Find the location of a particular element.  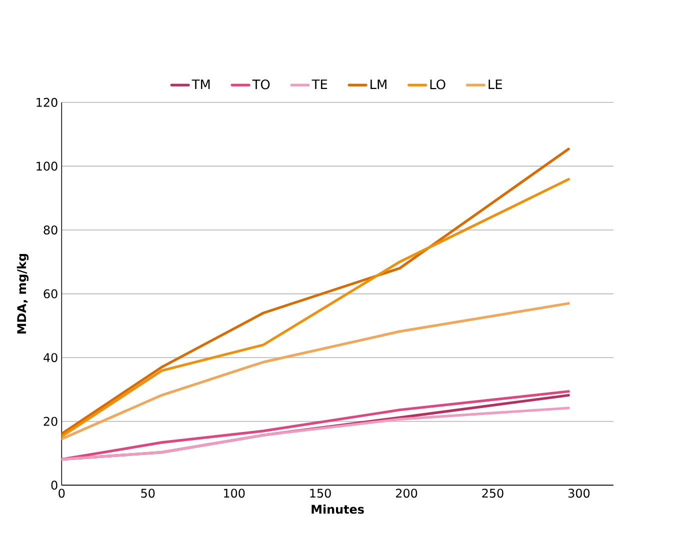

legend-label: LM is located at coordinates (378, 85).